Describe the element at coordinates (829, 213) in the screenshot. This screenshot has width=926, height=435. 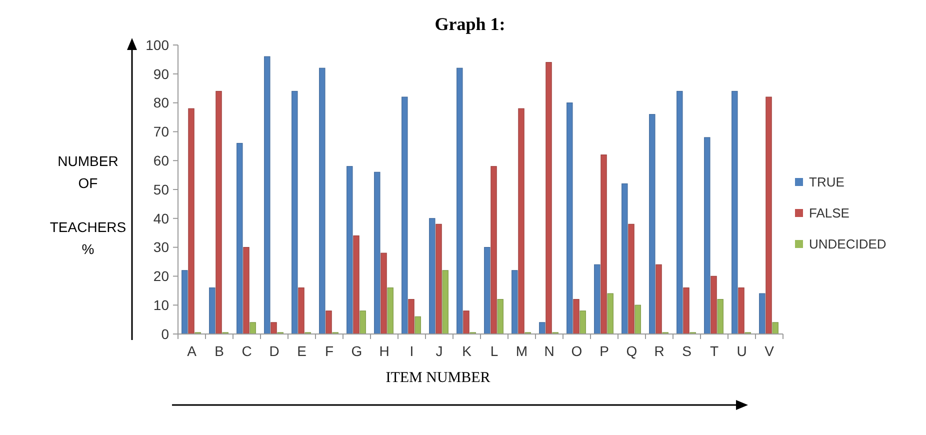
I see `legend-label: FALSE` at that location.